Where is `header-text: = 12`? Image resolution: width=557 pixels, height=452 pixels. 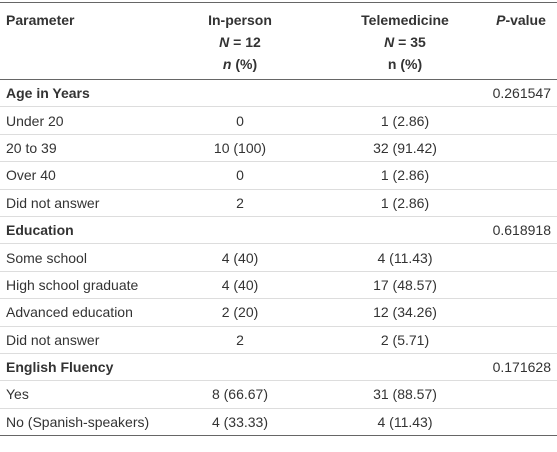 header-text: = 12 is located at coordinates (245, 42).